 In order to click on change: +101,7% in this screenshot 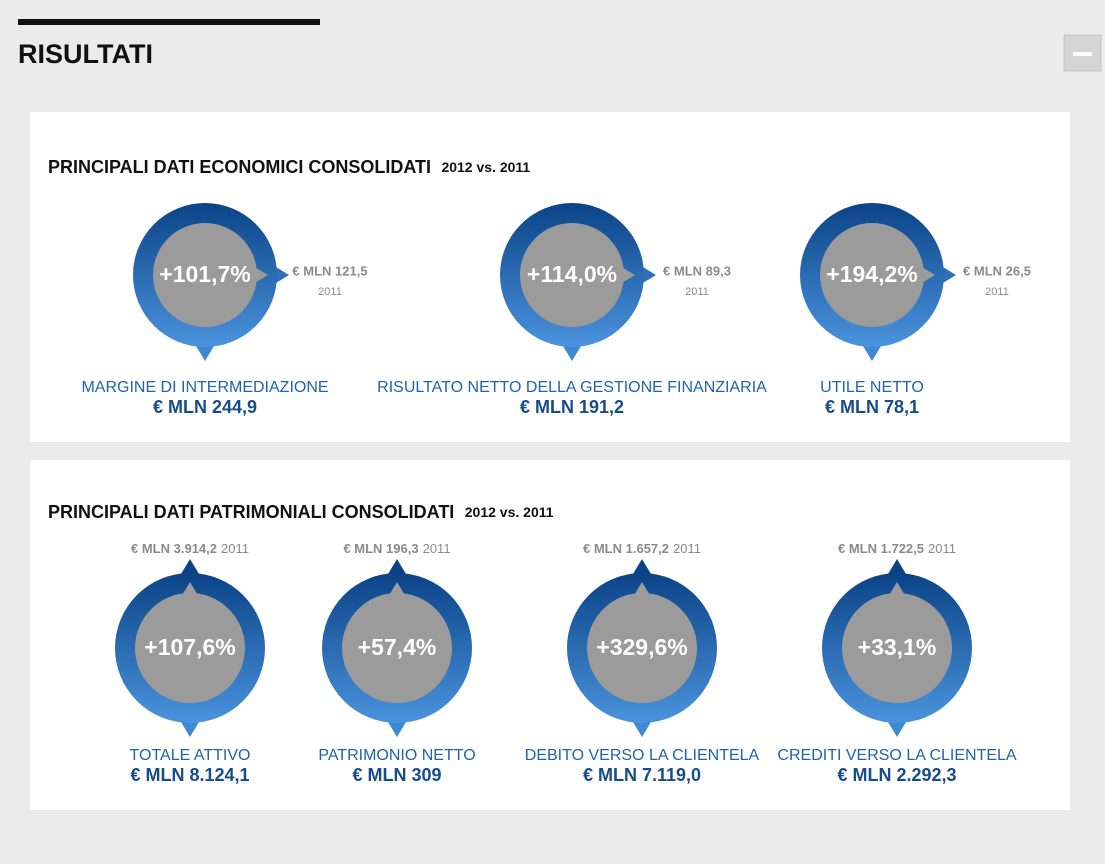, I will do `click(204, 274)`.